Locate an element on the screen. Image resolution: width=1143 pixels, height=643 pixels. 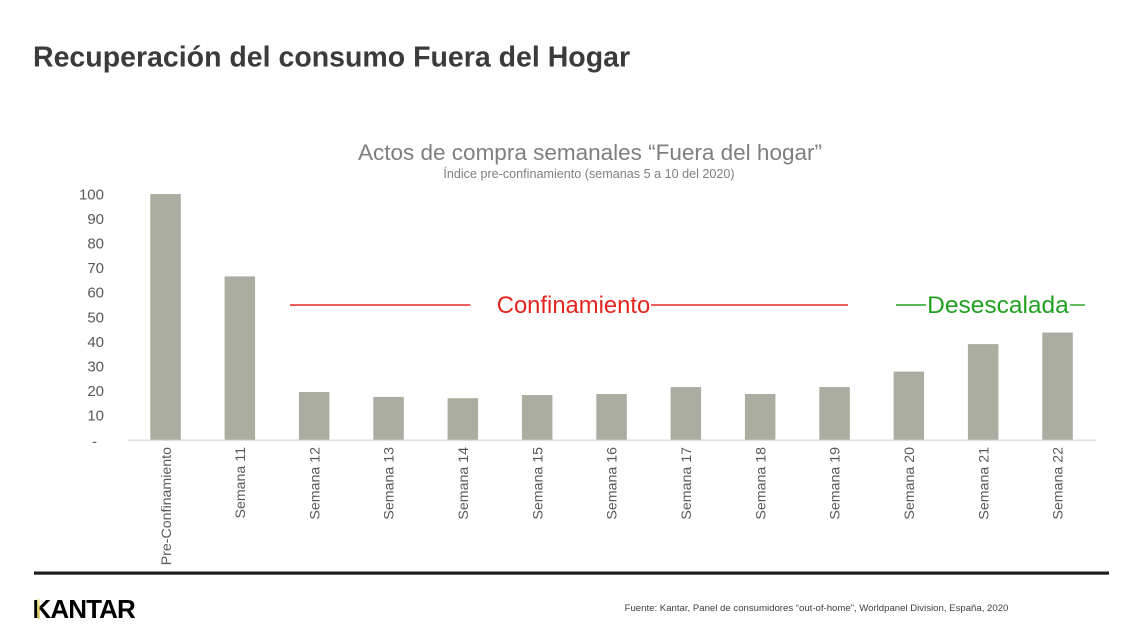
svg-text: 40 is located at coordinates (95, 342).